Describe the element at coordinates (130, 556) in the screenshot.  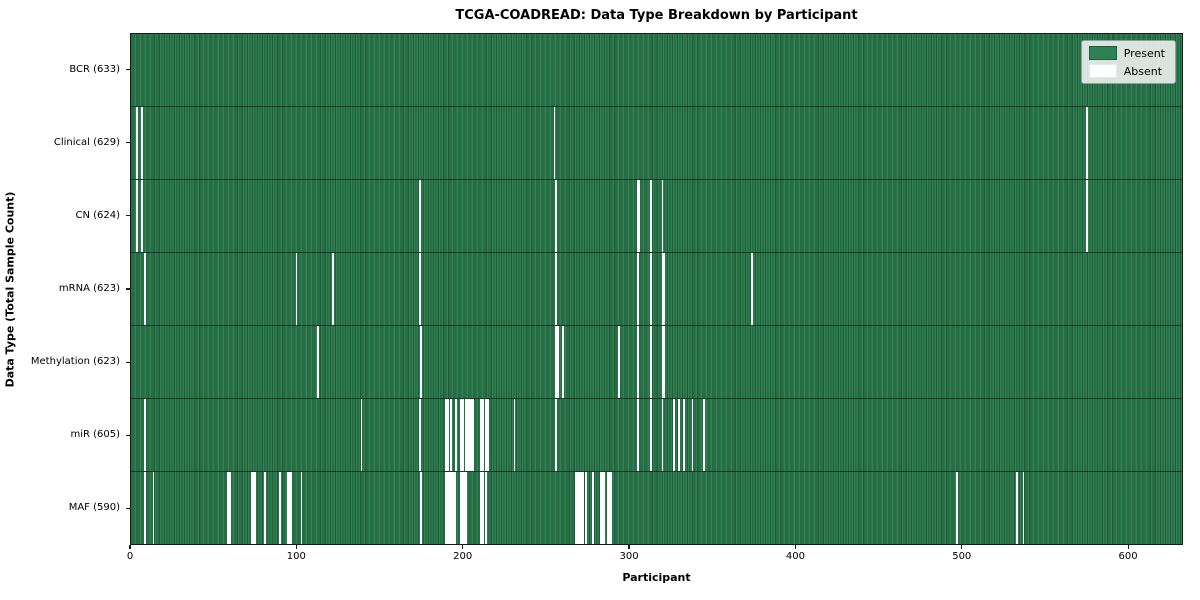
I see `xtick-label-0: 0` at that location.